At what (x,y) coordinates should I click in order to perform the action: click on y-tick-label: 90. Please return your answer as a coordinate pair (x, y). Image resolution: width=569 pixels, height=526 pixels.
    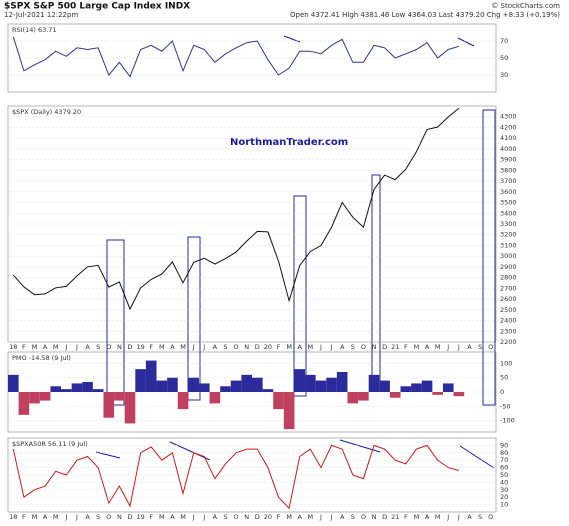
    Looking at the image, I should click on (504, 445).